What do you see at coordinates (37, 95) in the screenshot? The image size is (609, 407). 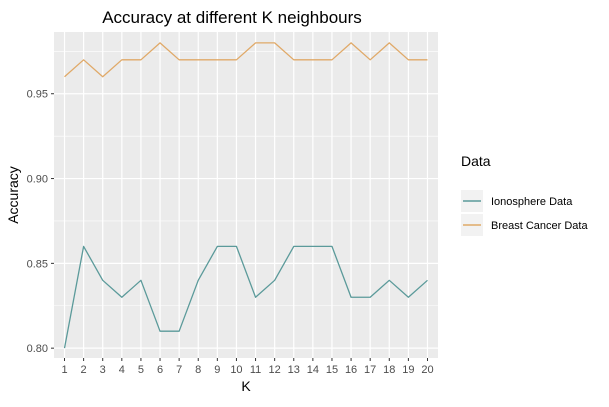 I see `y-tick-label: 0.95` at bounding box center [37, 95].